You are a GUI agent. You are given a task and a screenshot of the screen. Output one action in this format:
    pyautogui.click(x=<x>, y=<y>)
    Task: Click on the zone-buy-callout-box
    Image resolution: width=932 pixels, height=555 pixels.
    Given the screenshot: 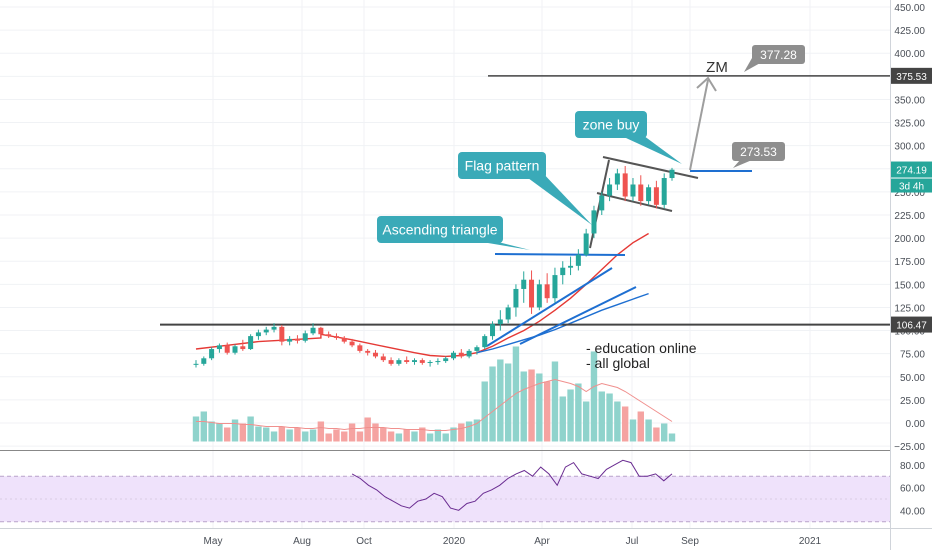 What is the action you would take?
    pyautogui.click(x=611, y=124)
    